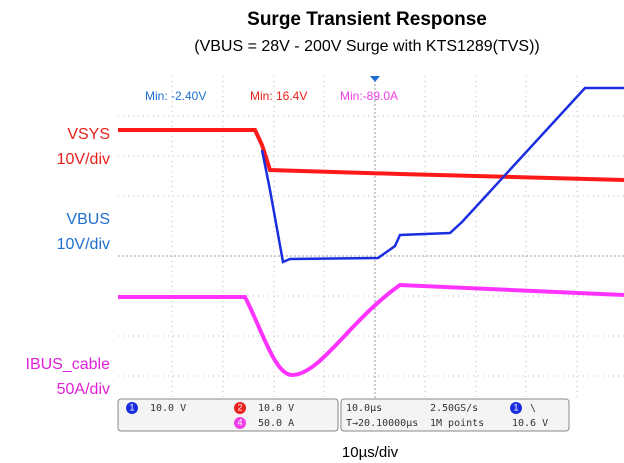  What do you see at coordinates (454, 408) in the screenshot?
I see `sample-rate: 2.50GS/s` at bounding box center [454, 408].